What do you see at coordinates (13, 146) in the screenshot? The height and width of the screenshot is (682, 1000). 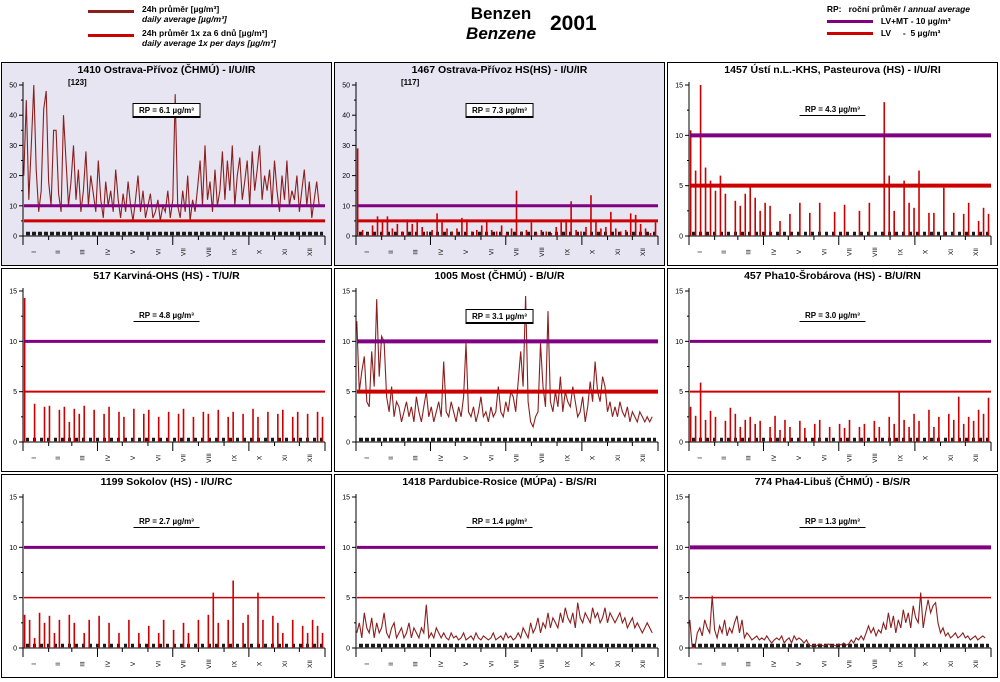 I see `svg-text: 30` at bounding box center [13, 146].